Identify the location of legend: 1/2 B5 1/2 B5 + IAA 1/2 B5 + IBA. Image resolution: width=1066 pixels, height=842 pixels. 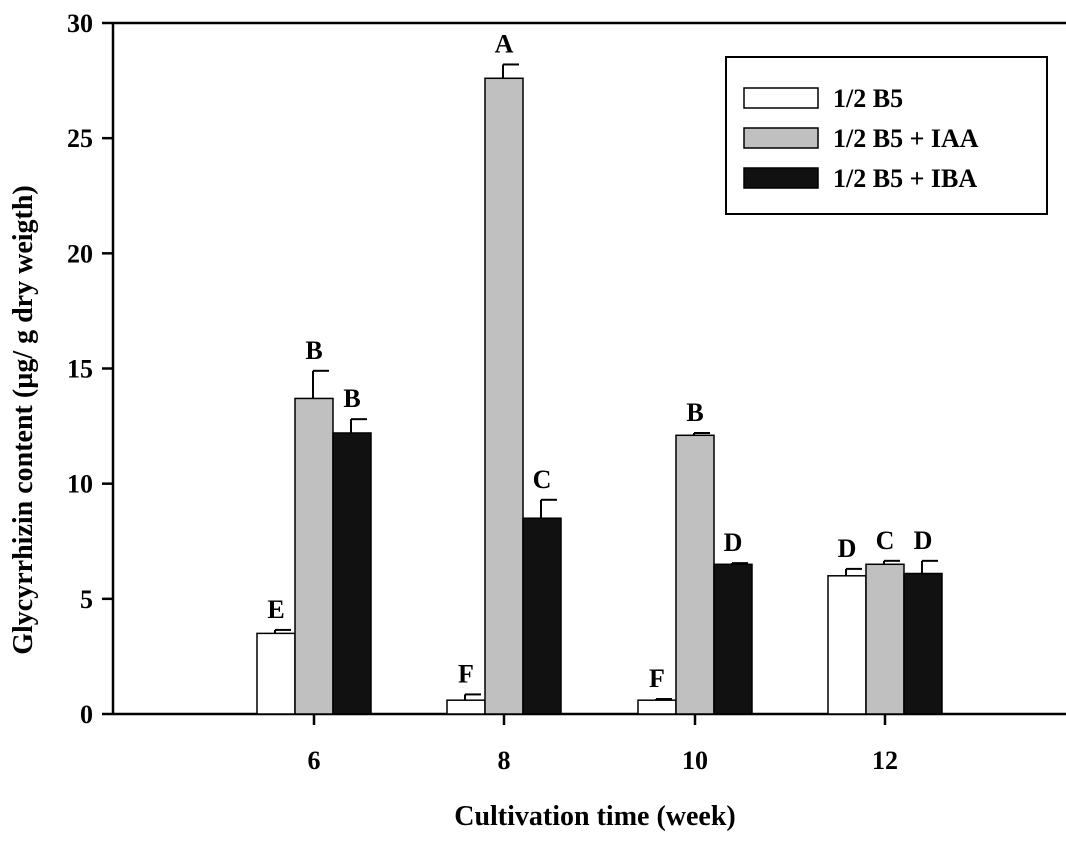
(886, 135).